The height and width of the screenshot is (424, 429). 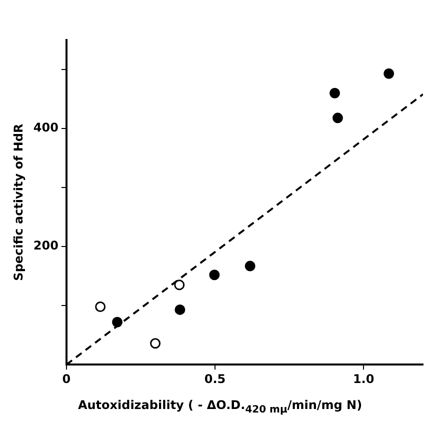 I want to click on x-tick-label: 0.5, so click(x=215, y=379).